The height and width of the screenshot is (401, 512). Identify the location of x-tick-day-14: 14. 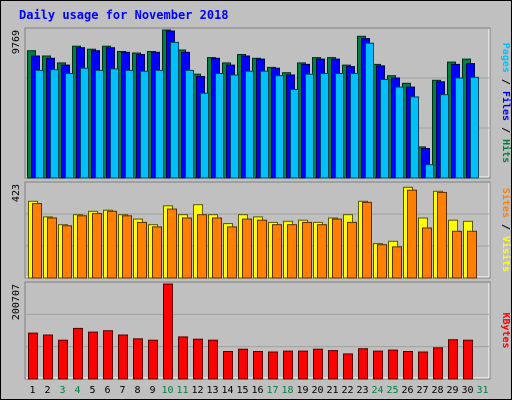
(227, 390).